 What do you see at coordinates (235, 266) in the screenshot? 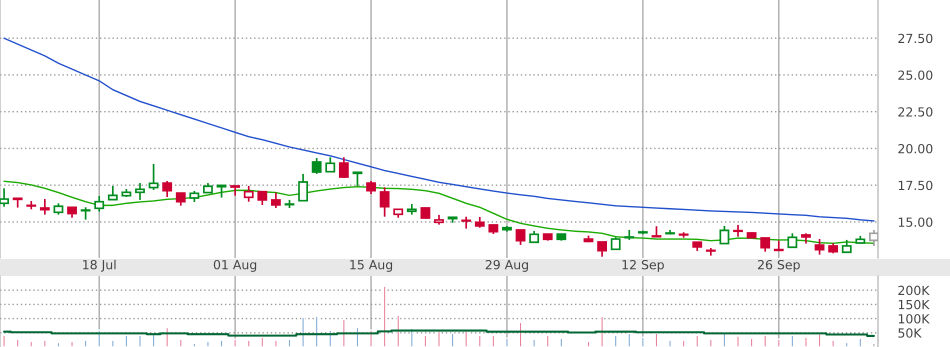
I see `x-tick-label: 01 Aug` at bounding box center [235, 266].